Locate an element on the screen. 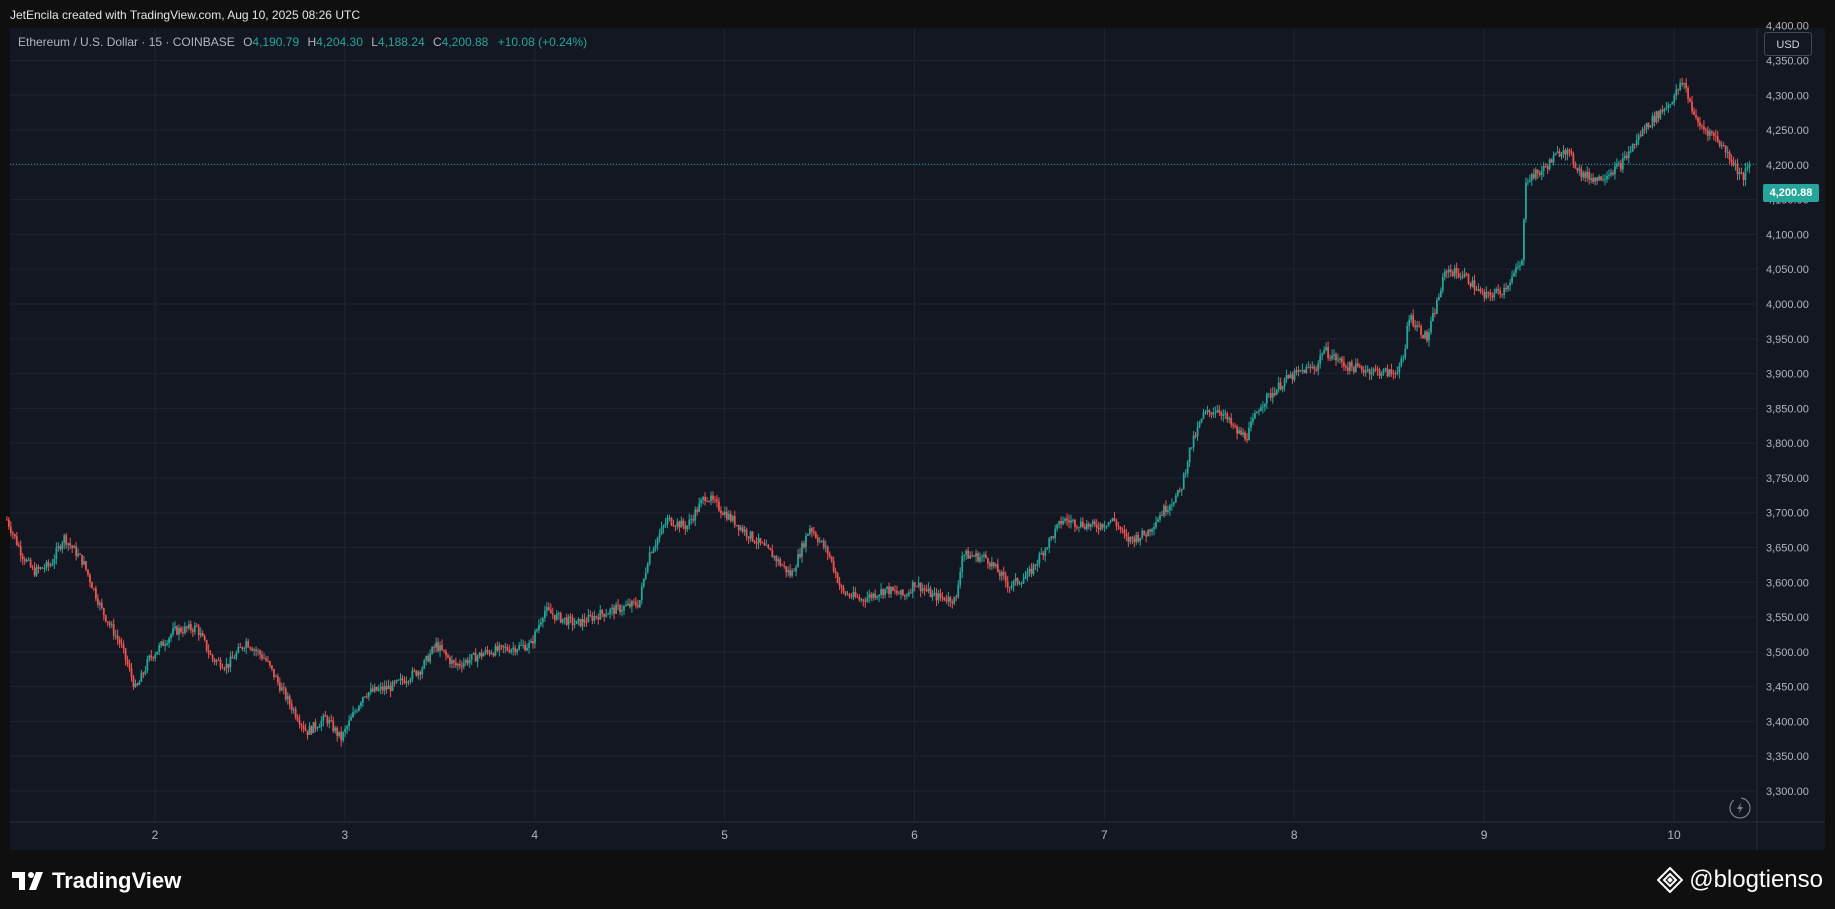 The height and width of the screenshot is (909, 1835). symbol-title: Ethereum / U.S. Dollar · 15 · COINBASE is located at coordinates (126, 42).